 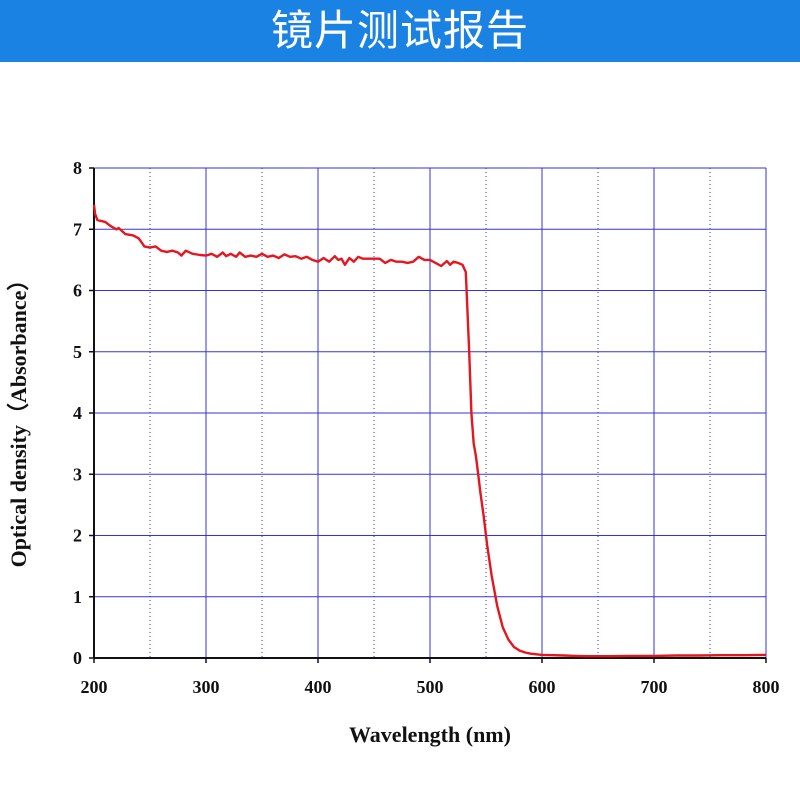 I want to click on x-tick-label: 400, so click(x=318, y=687).